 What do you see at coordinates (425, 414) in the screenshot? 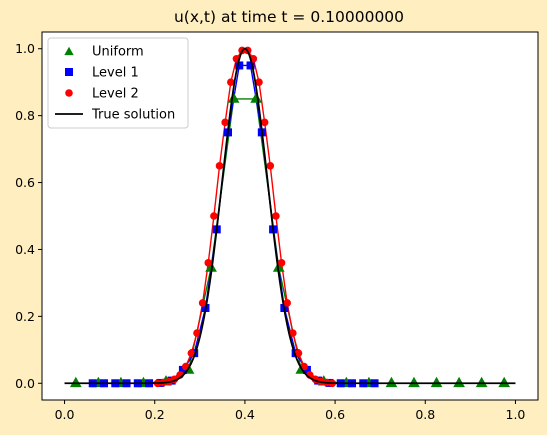
I see `x-tick-label: 0.8` at bounding box center [425, 414].